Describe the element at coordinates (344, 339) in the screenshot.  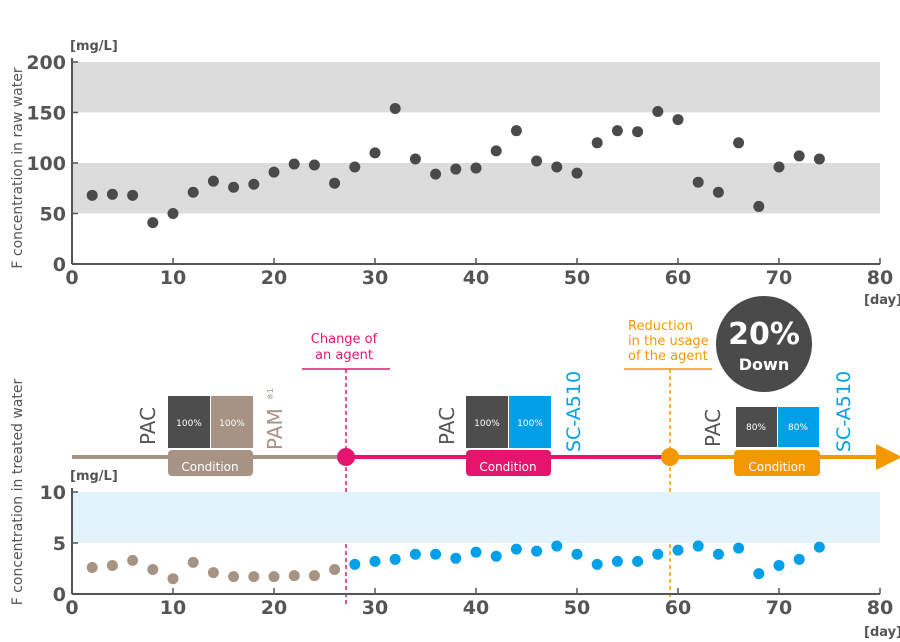
I see `change-agent-line1: Change of` at that location.